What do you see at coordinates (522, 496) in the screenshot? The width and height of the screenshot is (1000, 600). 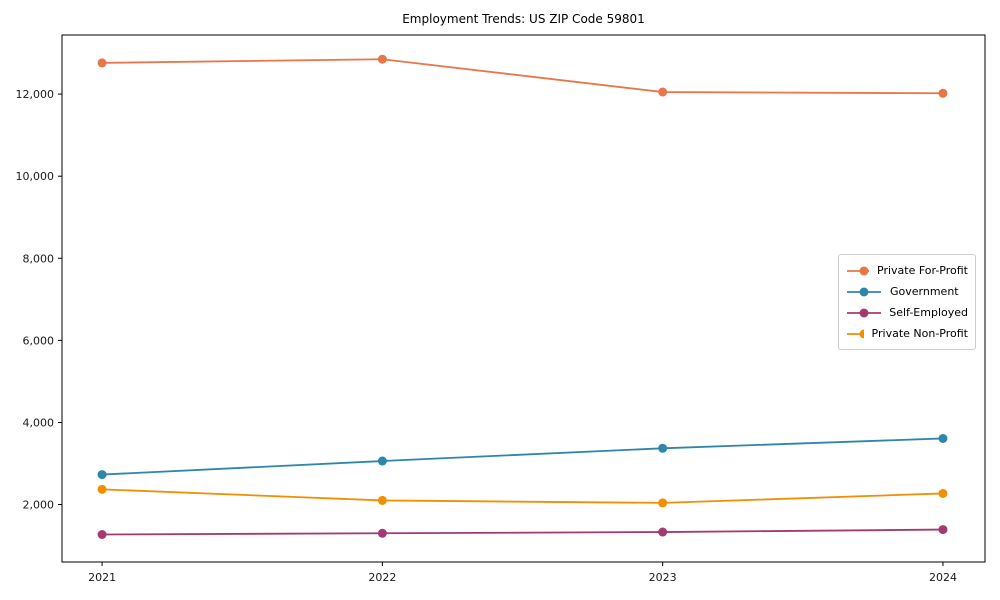 I see `series-line-private-non-profit` at bounding box center [522, 496].